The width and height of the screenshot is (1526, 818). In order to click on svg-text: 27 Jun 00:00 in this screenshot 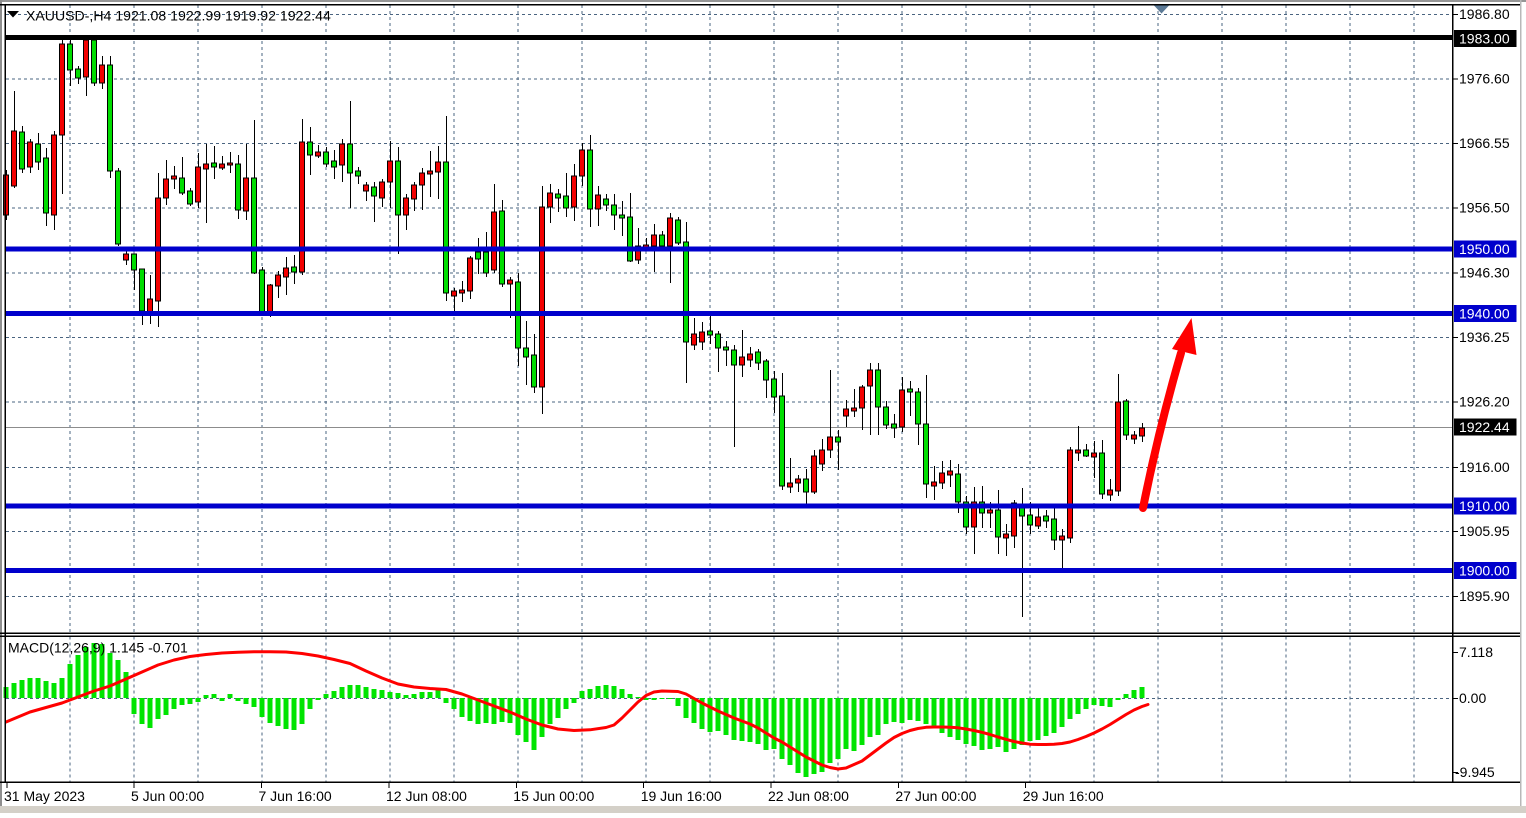, I will do `click(935, 796)`.